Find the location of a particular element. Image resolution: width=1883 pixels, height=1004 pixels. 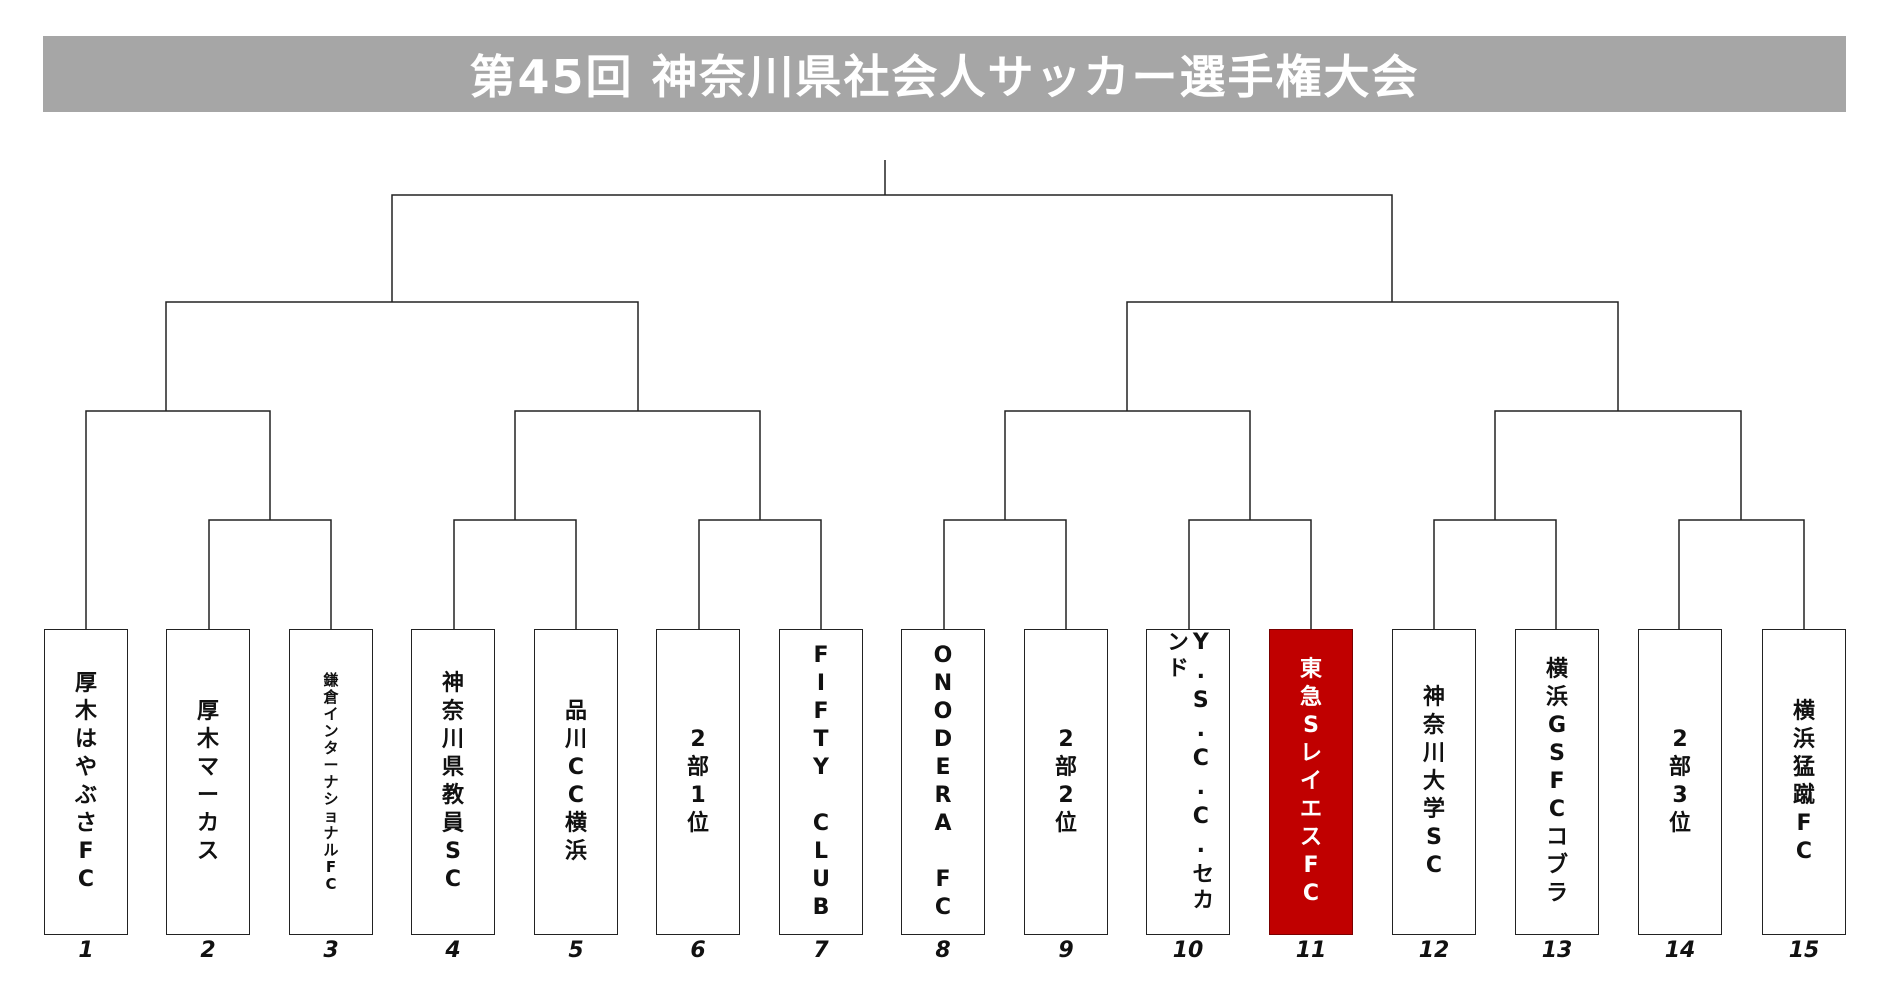

seed-number: 10 is located at coordinates (1188, 950).